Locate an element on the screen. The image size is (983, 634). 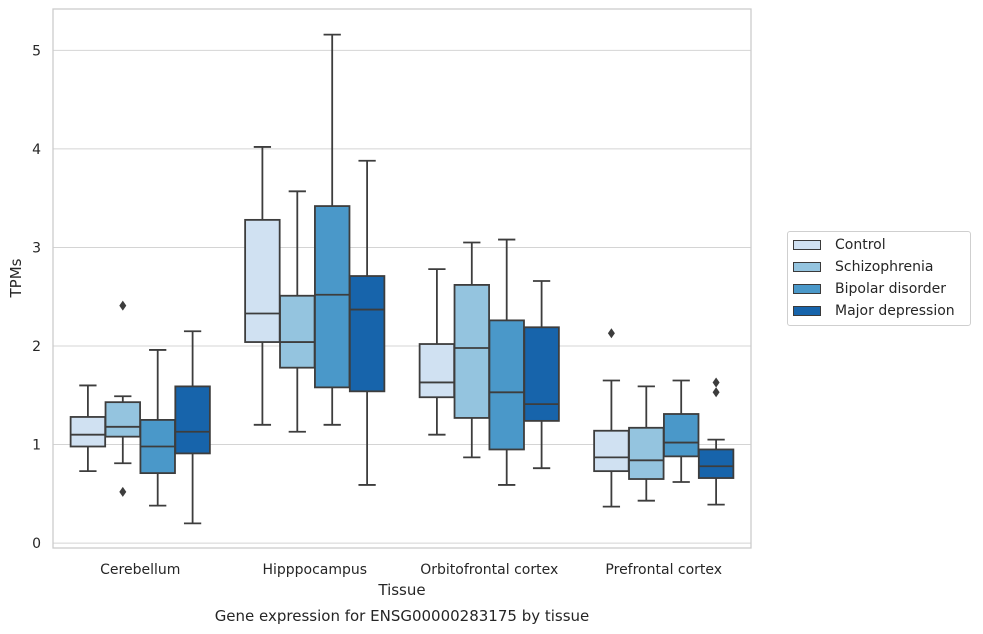
schizophrenia-orbitofrontal-cortex-box is located at coordinates (471, 351).